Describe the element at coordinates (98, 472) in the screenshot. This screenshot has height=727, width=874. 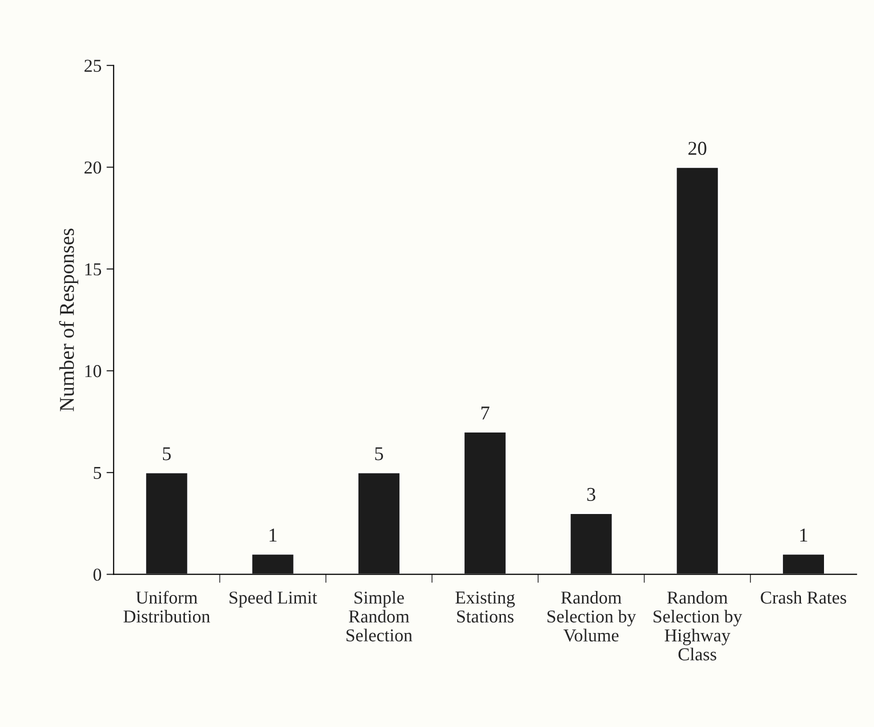
I see `y-tick-label: 5` at that location.